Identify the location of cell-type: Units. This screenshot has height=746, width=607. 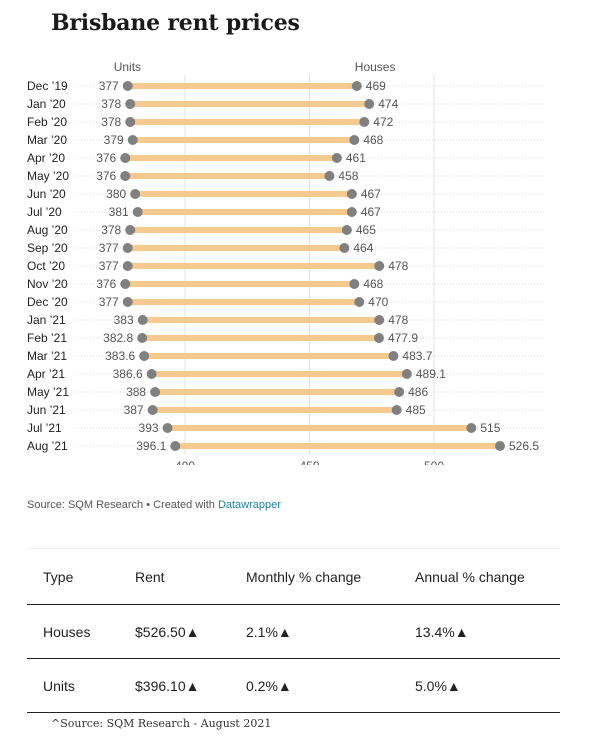
(59, 685).